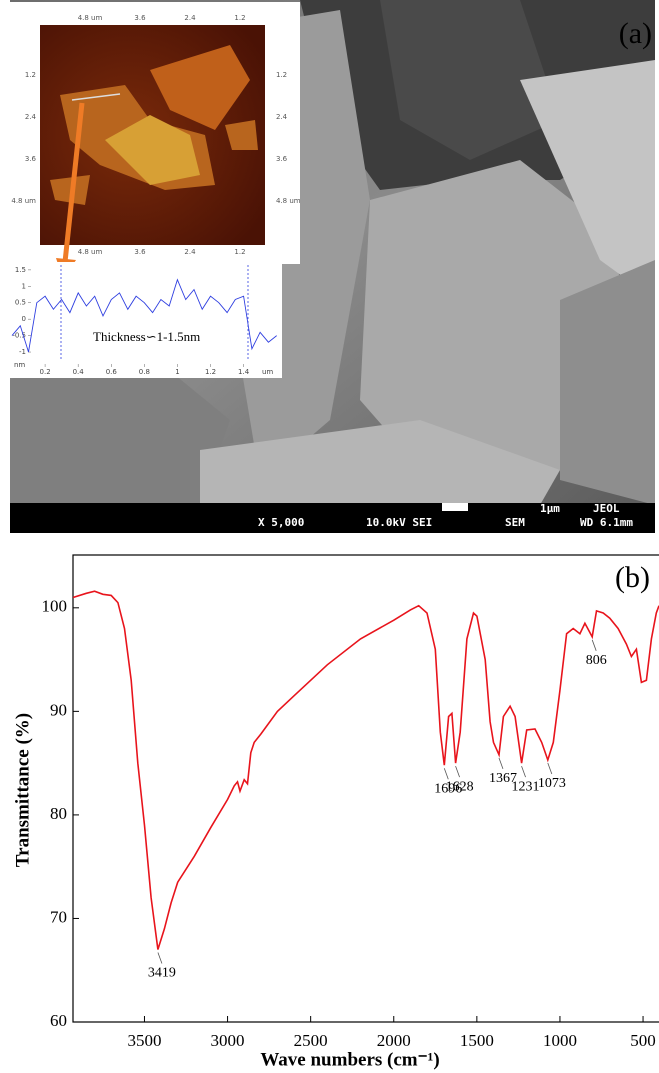 Image resolution: width=659 pixels, height=1073 pixels. Describe the element at coordinates (19, 336) in the screenshot. I see `y-tick-label: -0.5` at that location.